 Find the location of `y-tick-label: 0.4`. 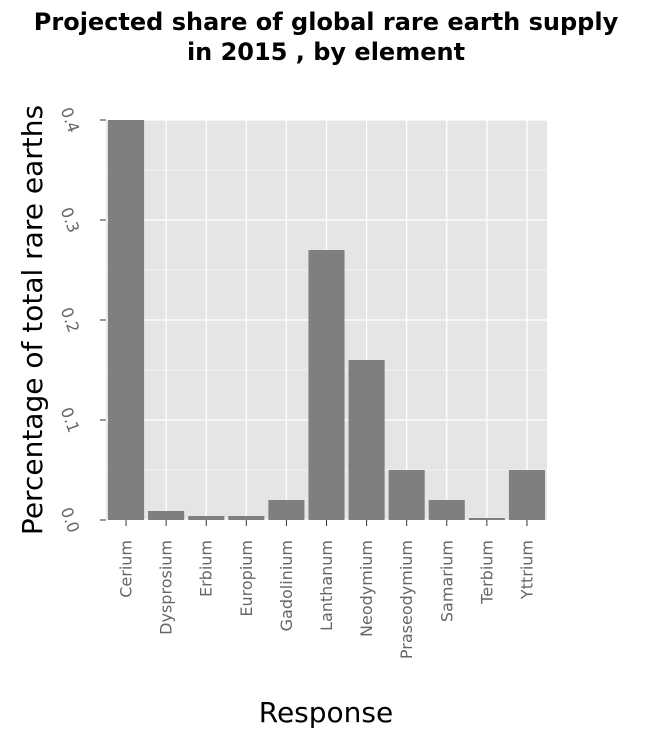

y-tick-label: 0.4 is located at coordinates (70, 120).